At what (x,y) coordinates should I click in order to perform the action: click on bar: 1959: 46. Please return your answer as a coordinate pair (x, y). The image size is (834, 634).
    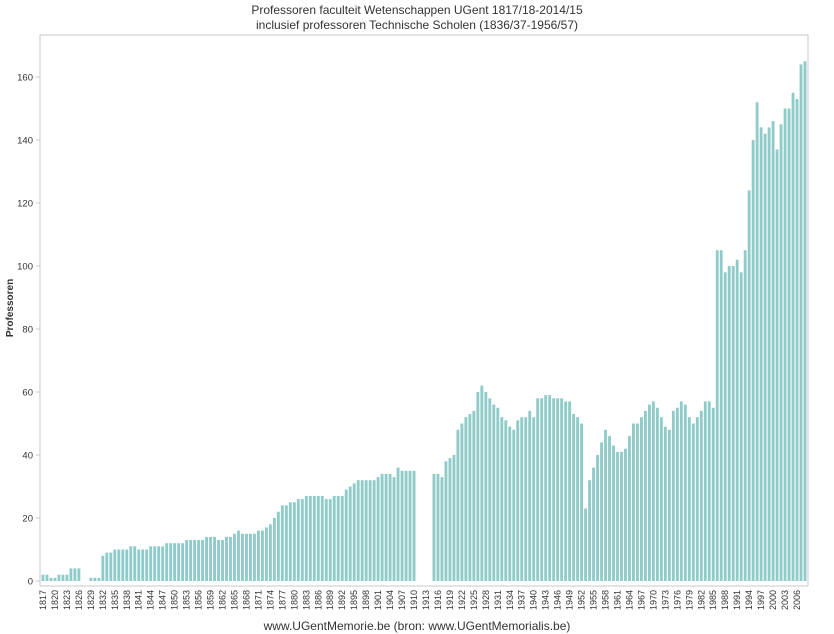
    Looking at the image, I should click on (609, 508).